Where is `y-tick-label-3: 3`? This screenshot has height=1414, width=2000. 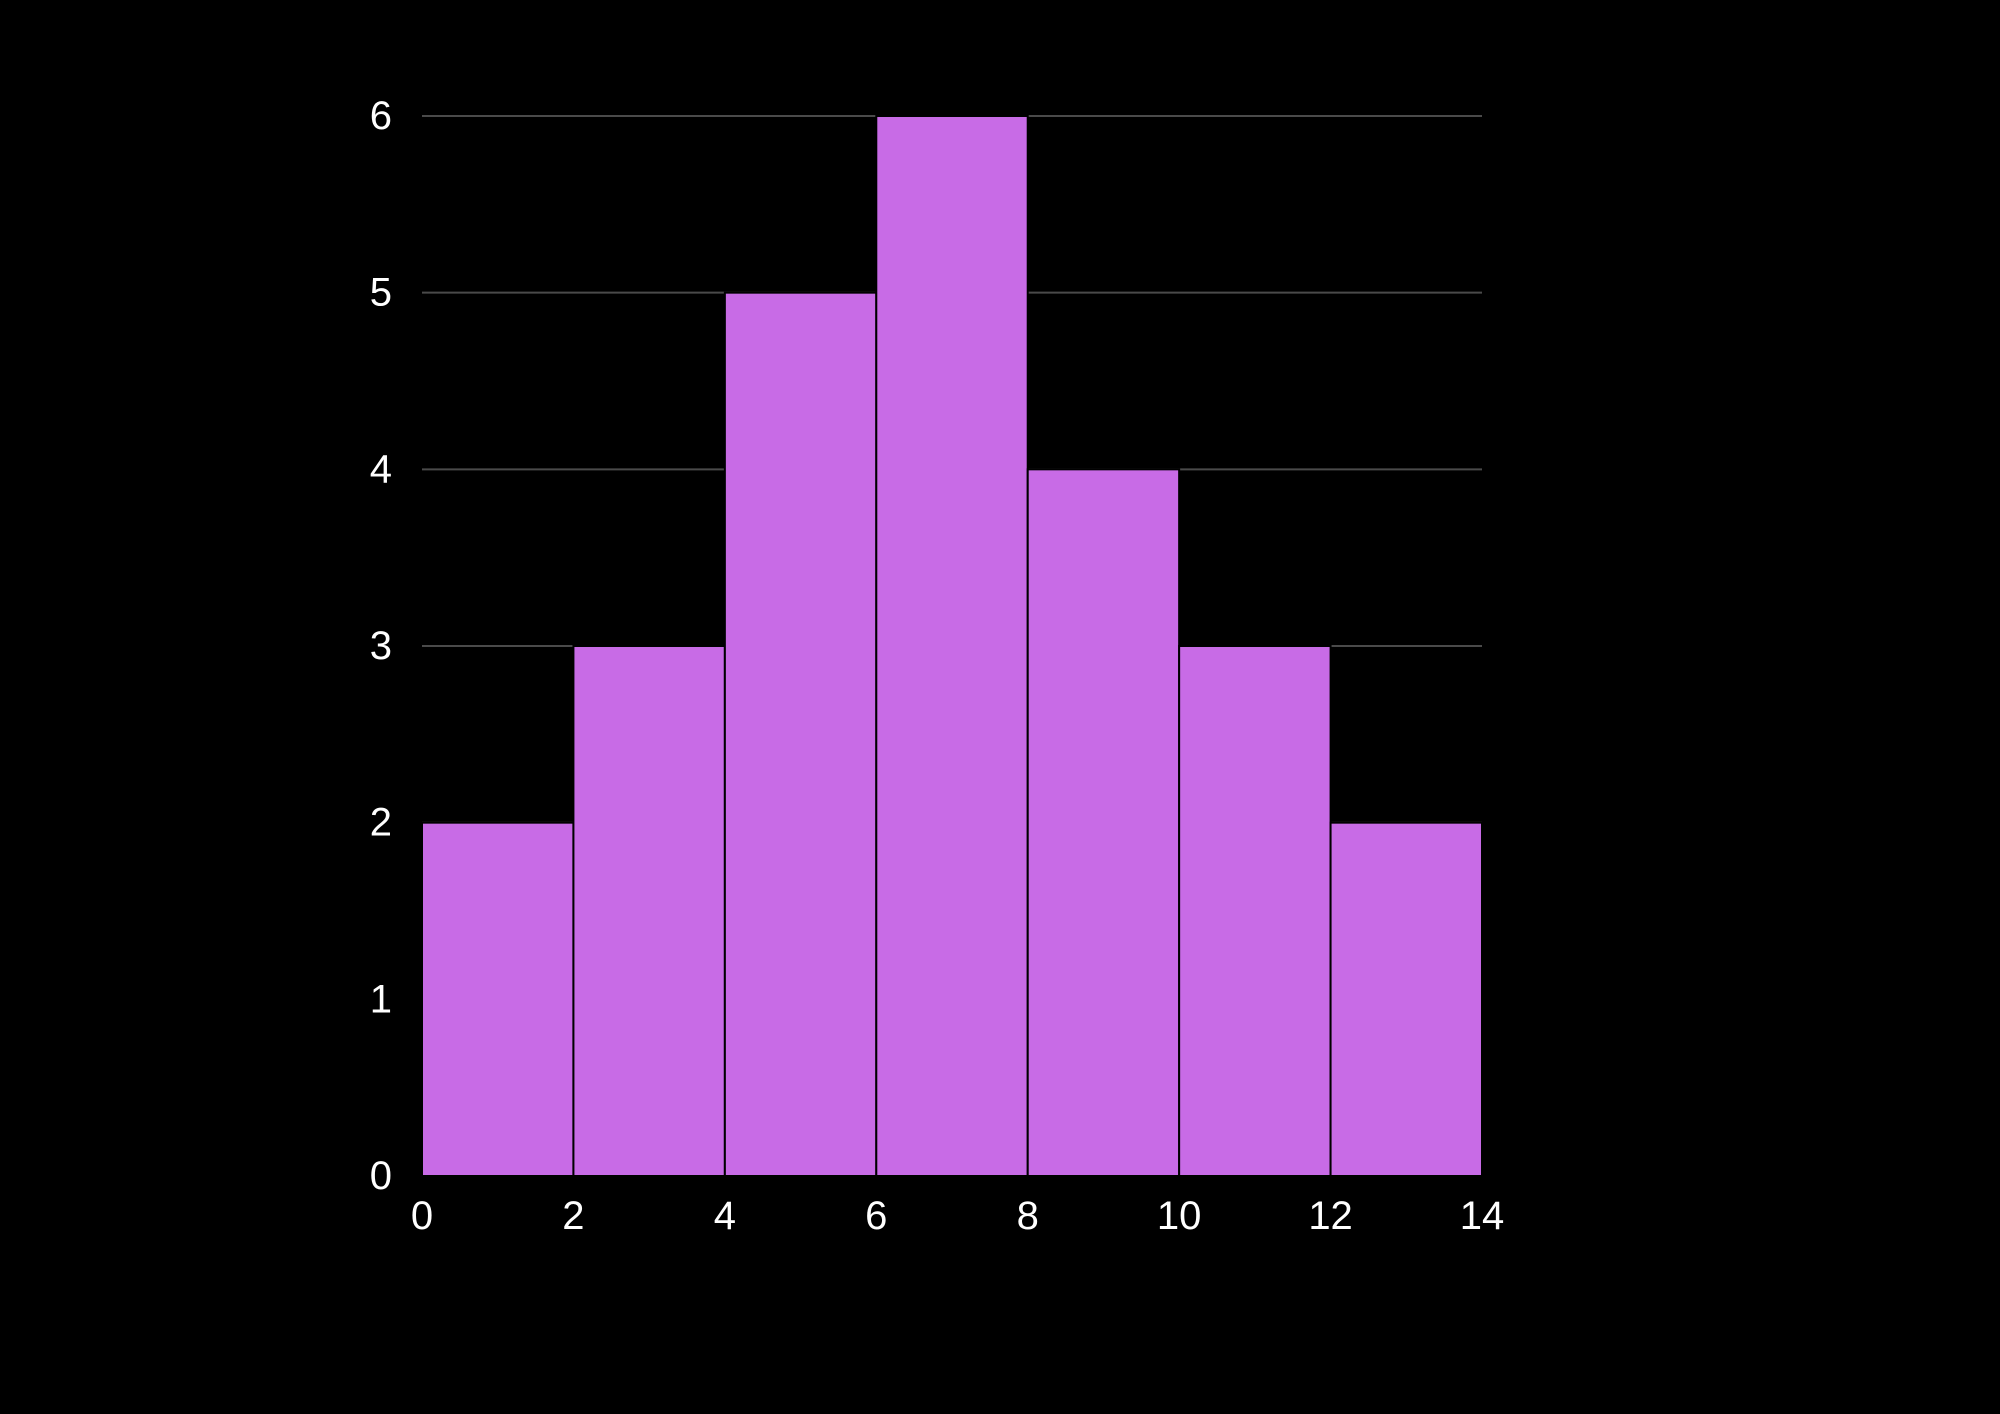 y-tick-label-3: 3 is located at coordinates (381, 646).